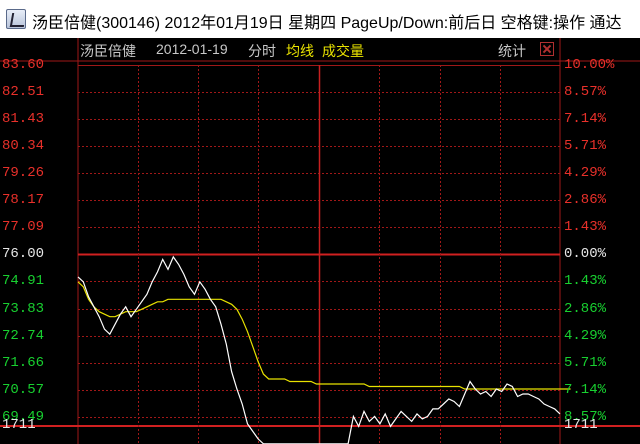 This screenshot has height=444, width=640. I want to click on price-tick-label: 76.00, so click(23, 254).